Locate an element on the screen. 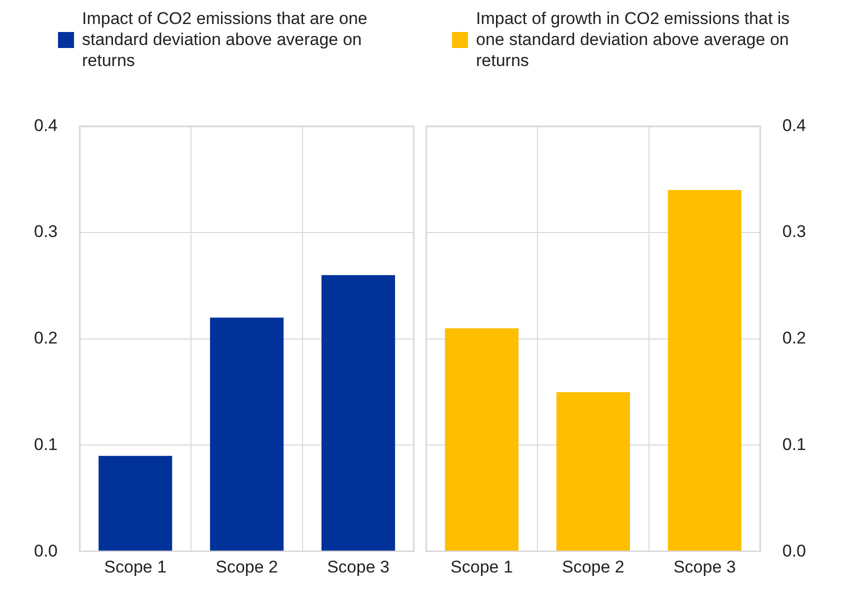  y-tick-label: 0.0 is located at coordinates (46, 550).